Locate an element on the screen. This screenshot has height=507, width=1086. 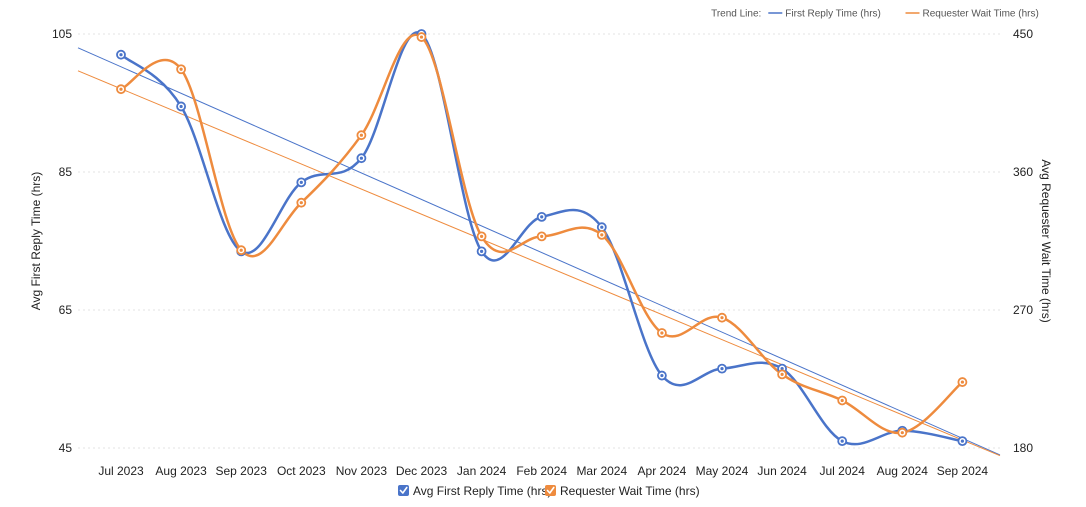
legend-label: Avg First Reply Time (hrs) is located at coordinates (482, 491).